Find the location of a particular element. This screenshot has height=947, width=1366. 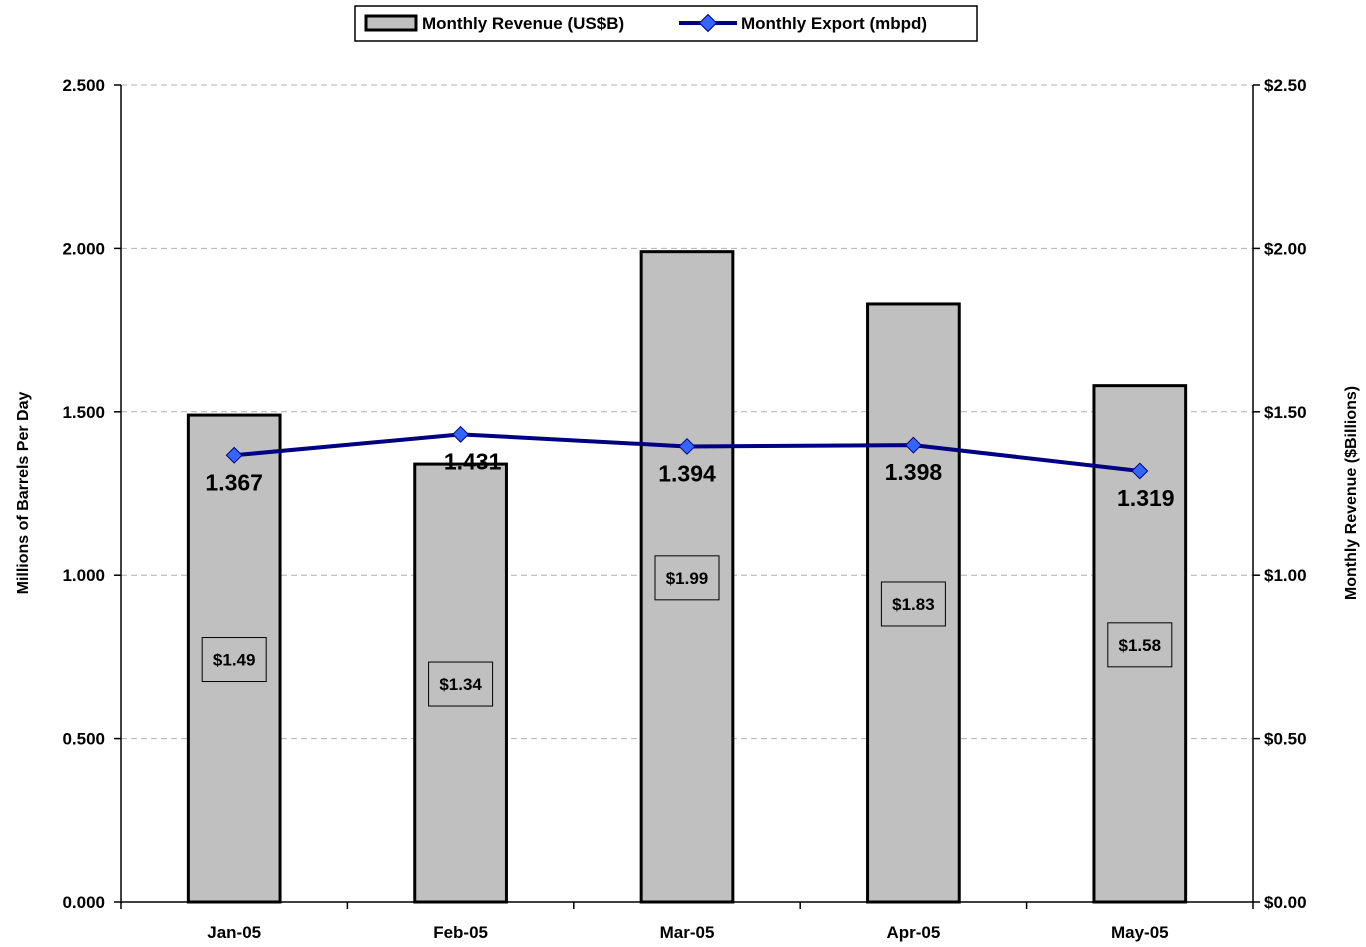

y-right-tick-label: $1.00 is located at coordinates (1285, 575).